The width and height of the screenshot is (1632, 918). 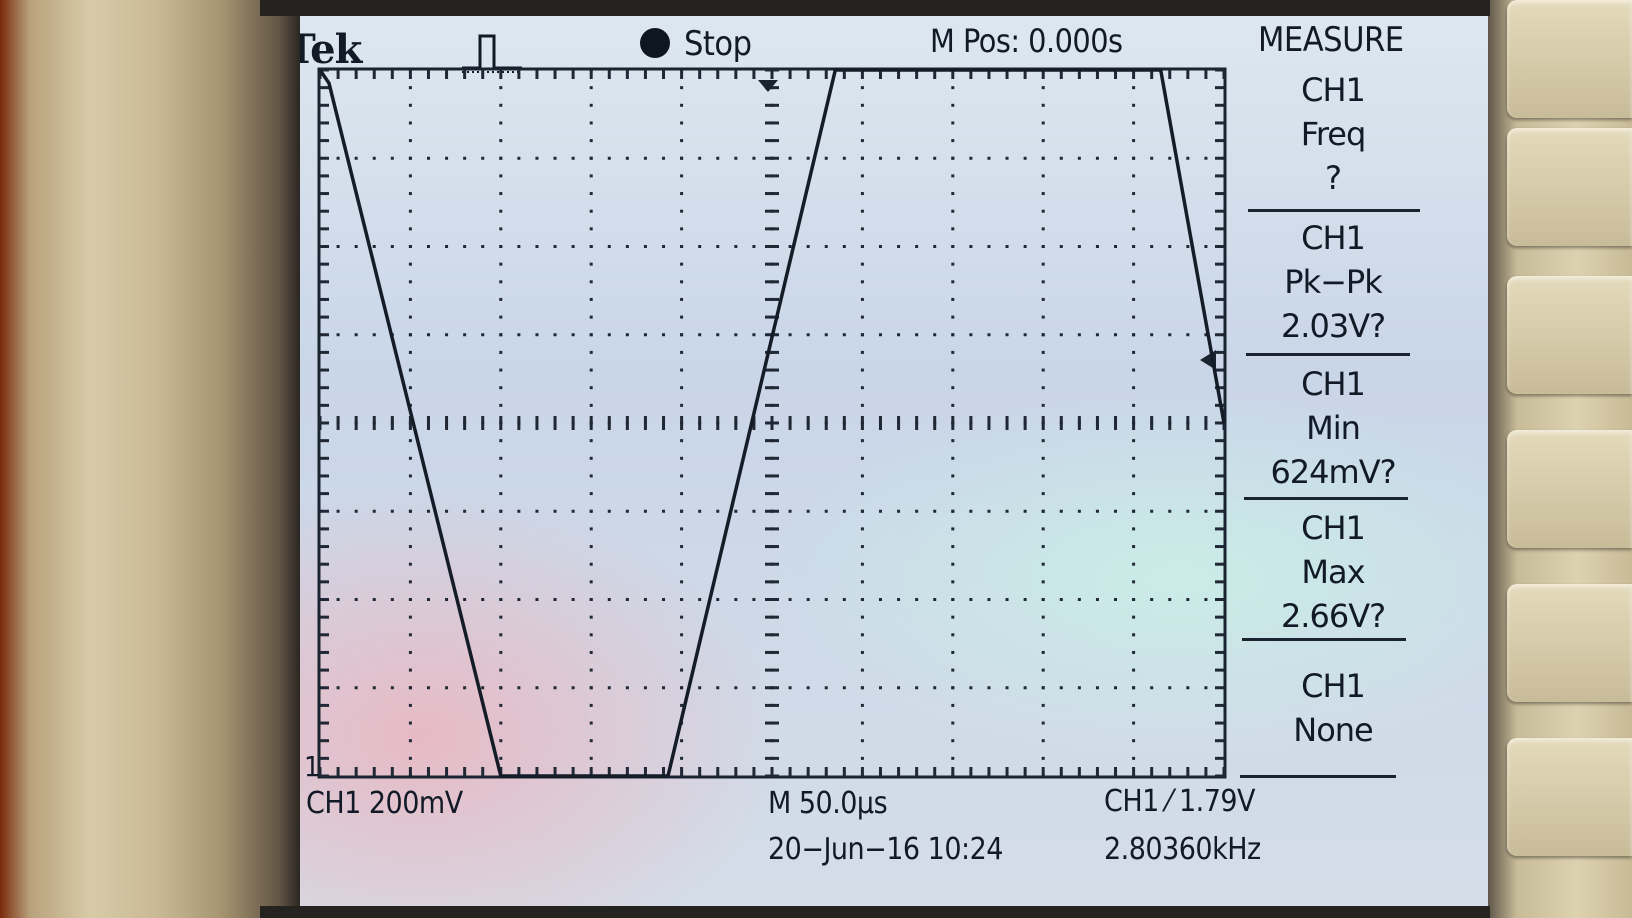 I want to click on measurement-2: CH1 Pk−Pk 2.03V?, so click(x=1333, y=282).